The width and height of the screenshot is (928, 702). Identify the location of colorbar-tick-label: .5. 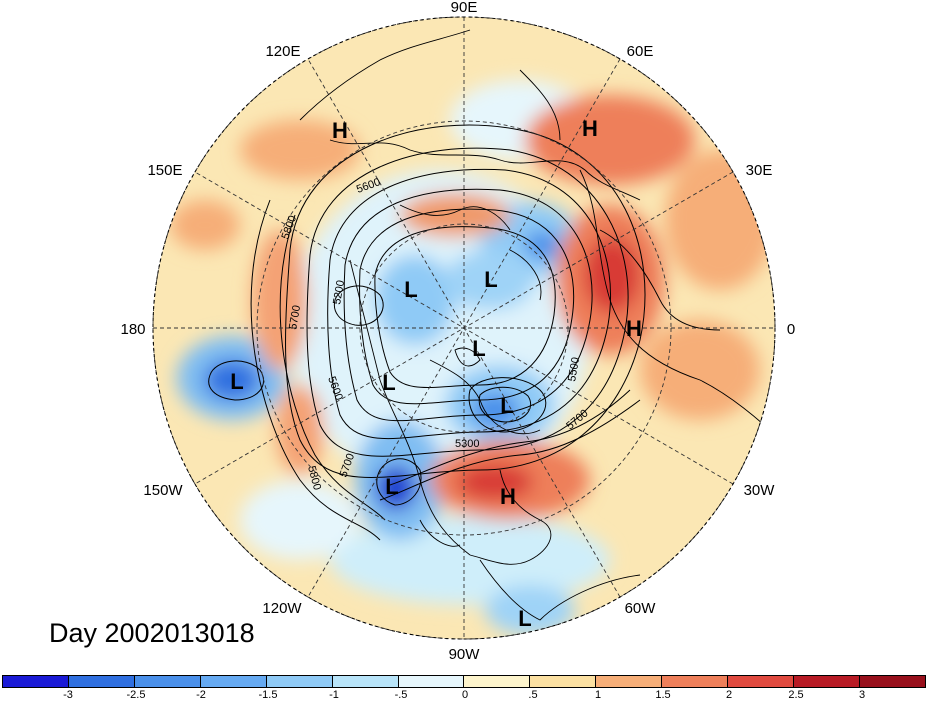
(533, 695).